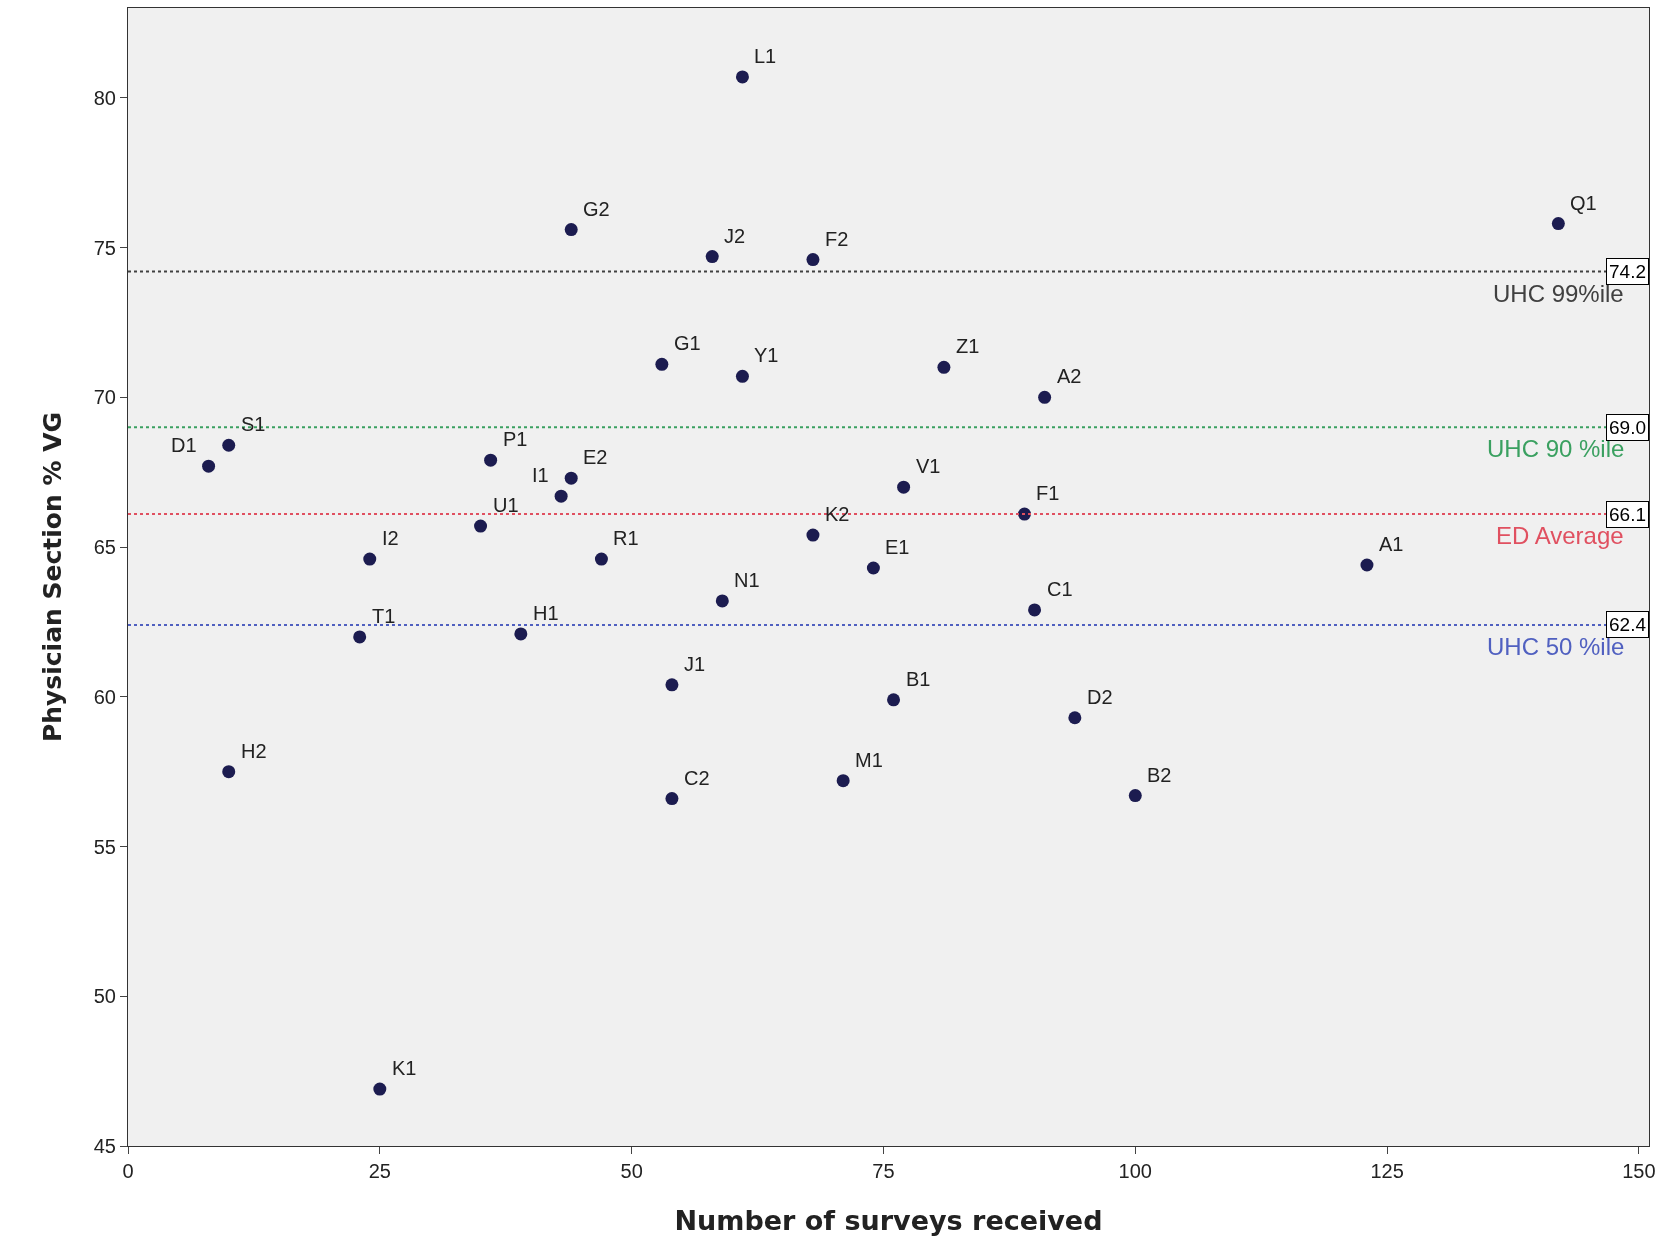  Describe the element at coordinates (735, 236) in the screenshot. I see `annotation: J2` at that location.